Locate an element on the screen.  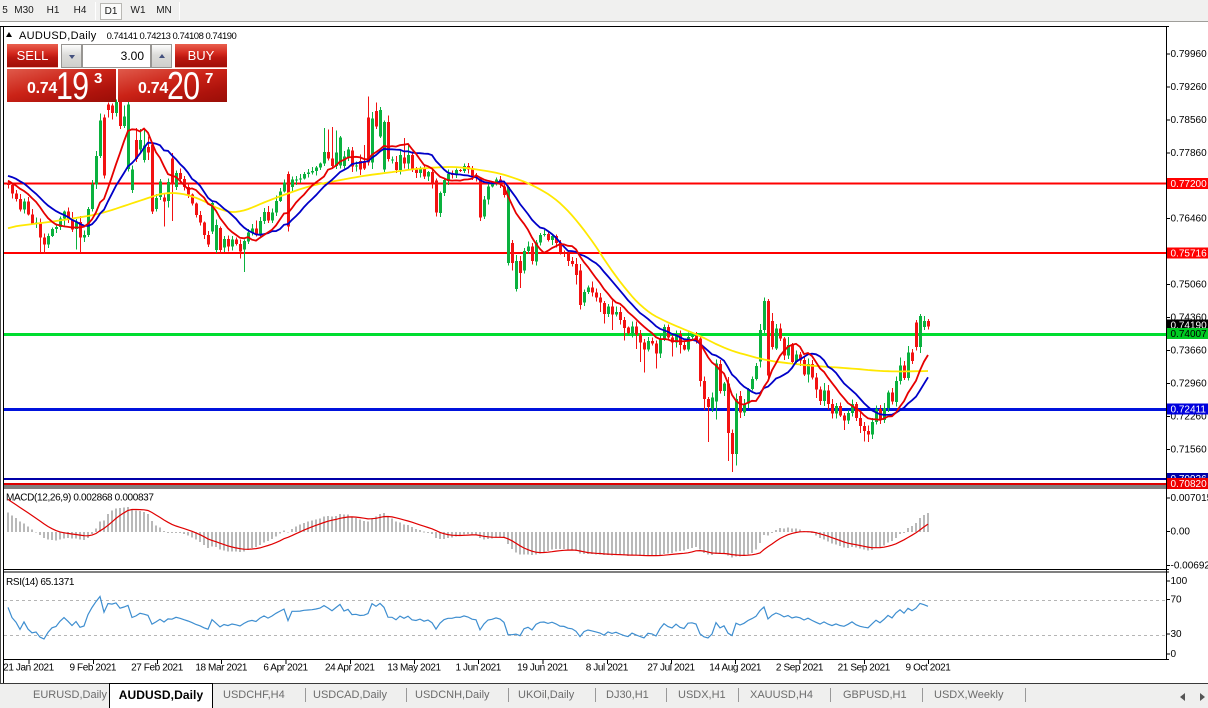
svg-text: 0.71560 is located at coordinates (1189, 449).